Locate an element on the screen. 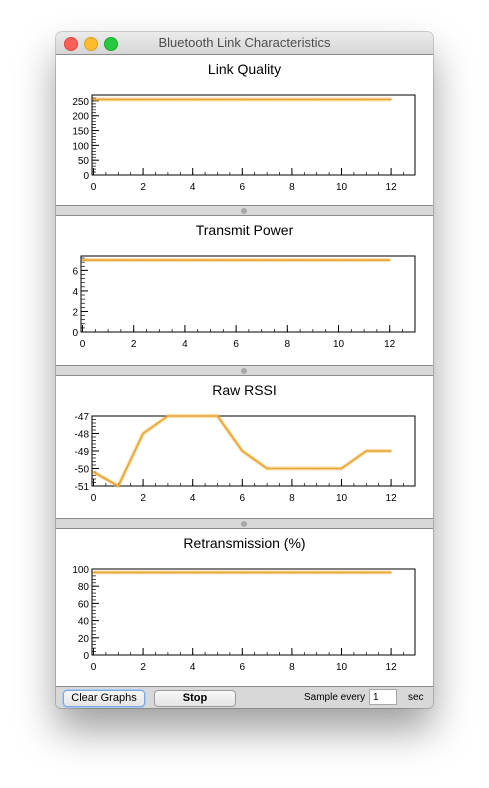 The height and width of the screenshot is (788, 489). y-tick-label: 4 is located at coordinates (75, 292).